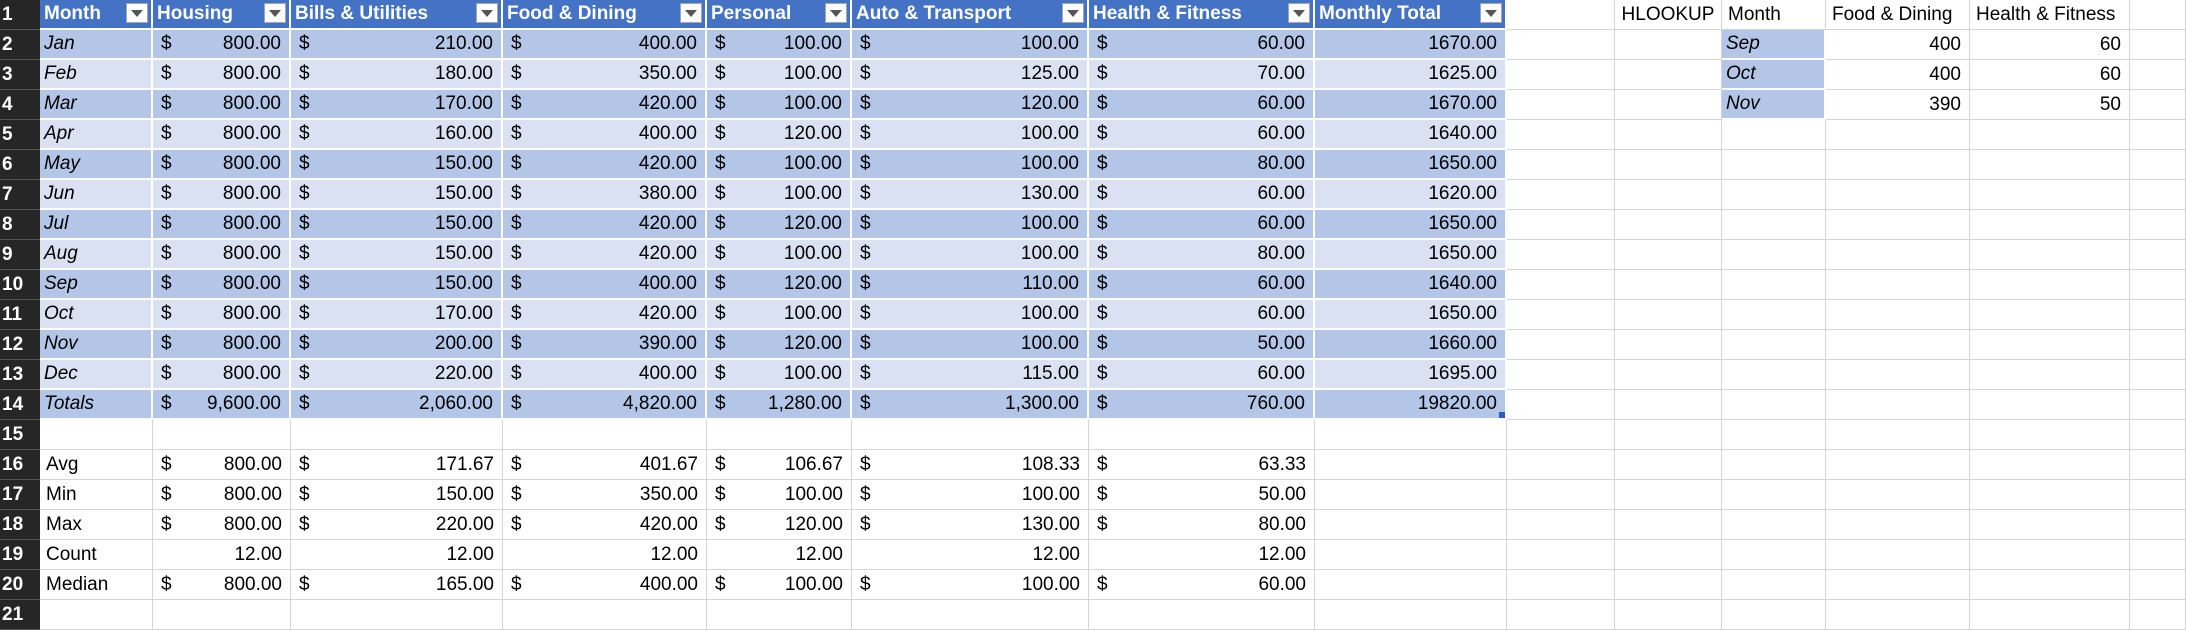  I want to click on month-cell: Aug, so click(96, 255).